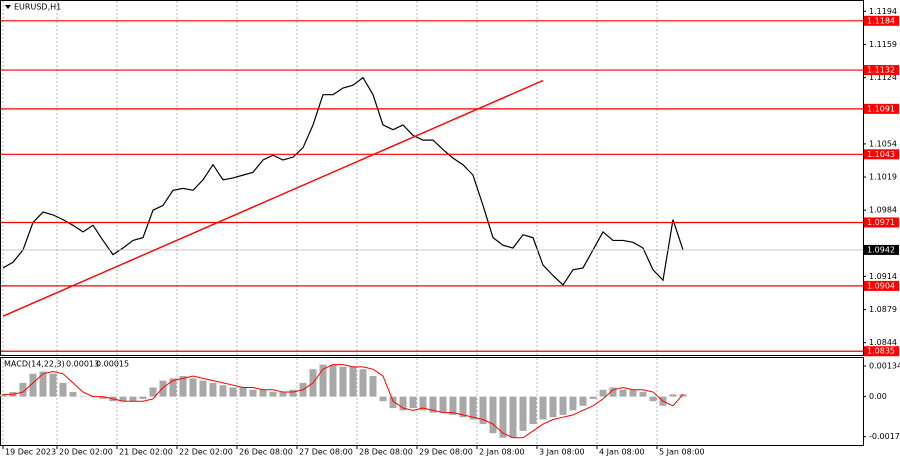  Describe the element at coordinates (883, 143) in the screenshot. I see `y-tick-label: 1.1054` at that location.